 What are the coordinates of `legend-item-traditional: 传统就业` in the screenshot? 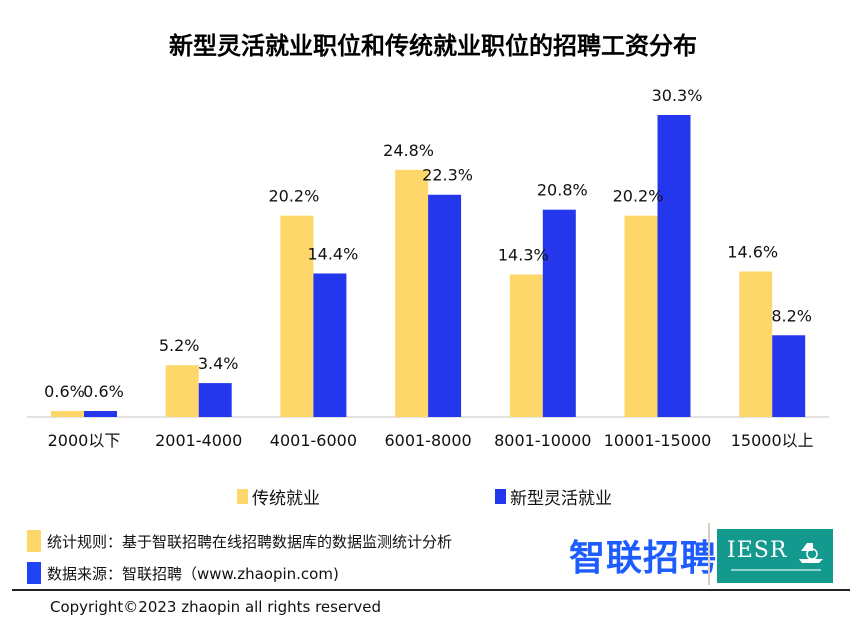 It's located at (278, 496).